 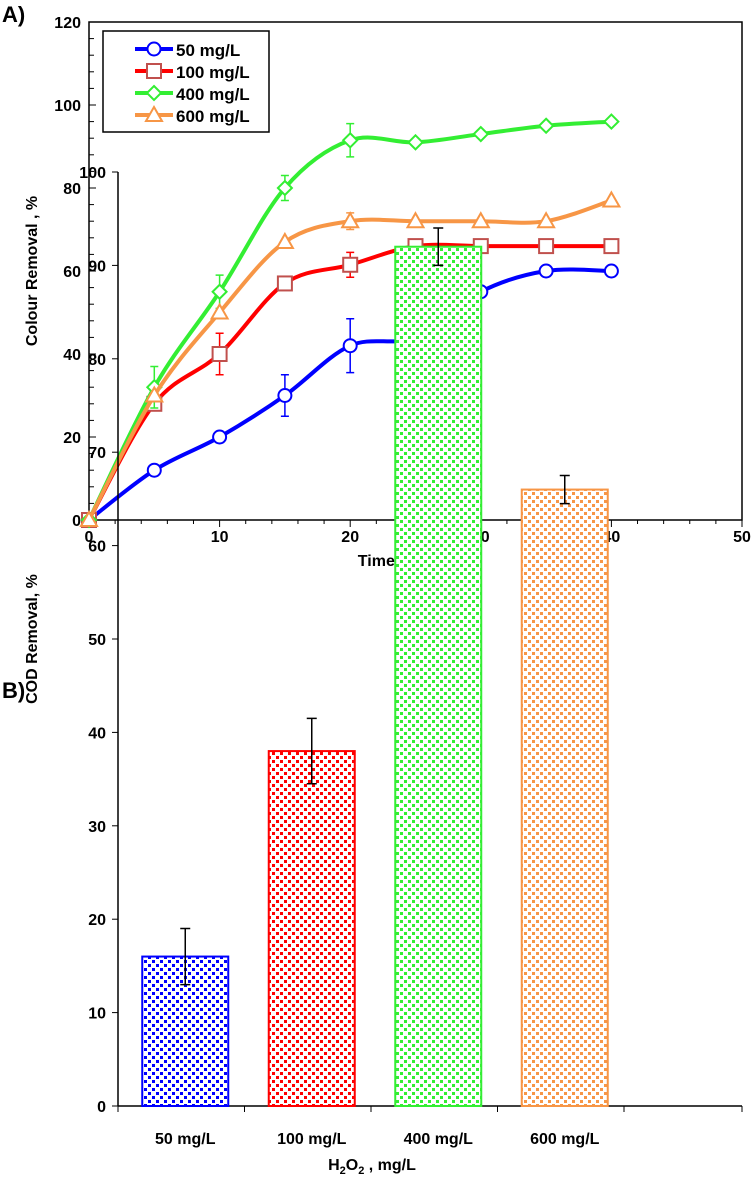 I want to click on y-tick-label-b: 60, so click(x=97, y=547).